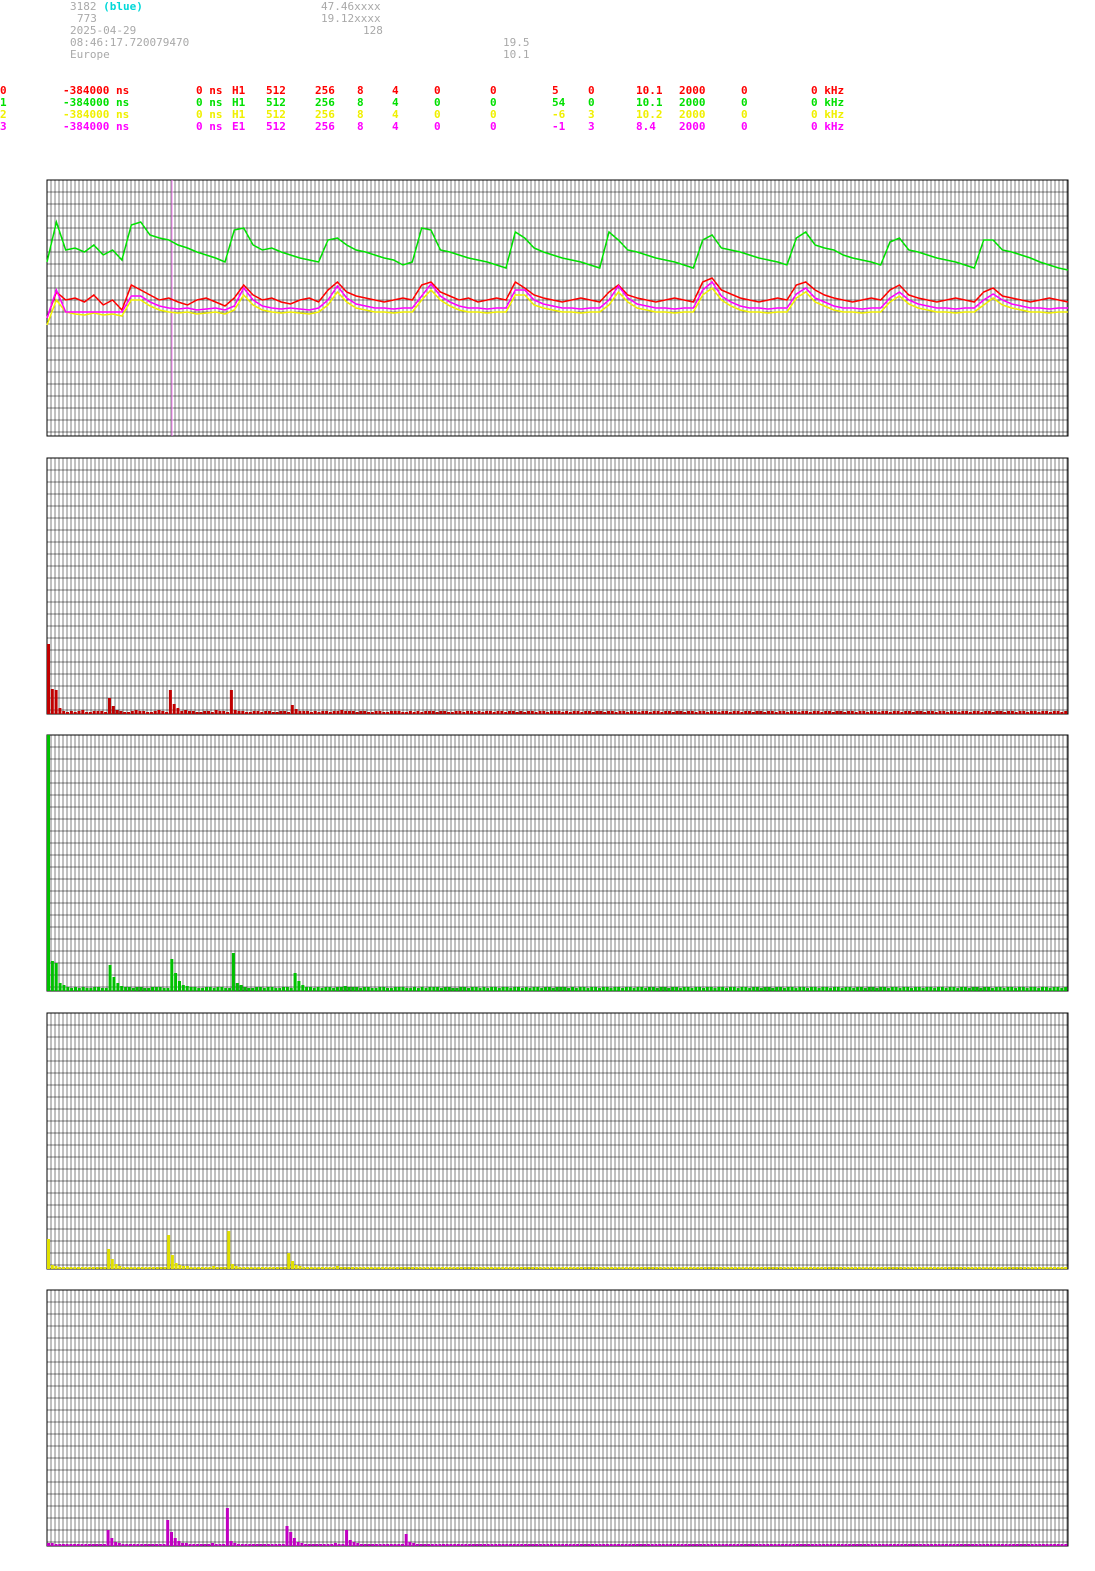 This screenshot has width=1095, height=1571. What do you see at coordinates (493, 90) in the screenshot?
I see `channel-c9: 0` at bounding box center [493, 90].